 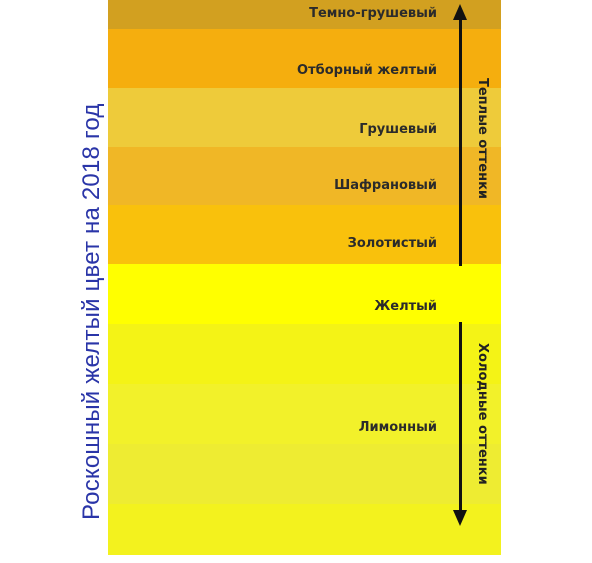 What do you see at coordinates (460, 417) in the screenshot?
I see `cold-arrow-line` at bounding box center [460, 417].